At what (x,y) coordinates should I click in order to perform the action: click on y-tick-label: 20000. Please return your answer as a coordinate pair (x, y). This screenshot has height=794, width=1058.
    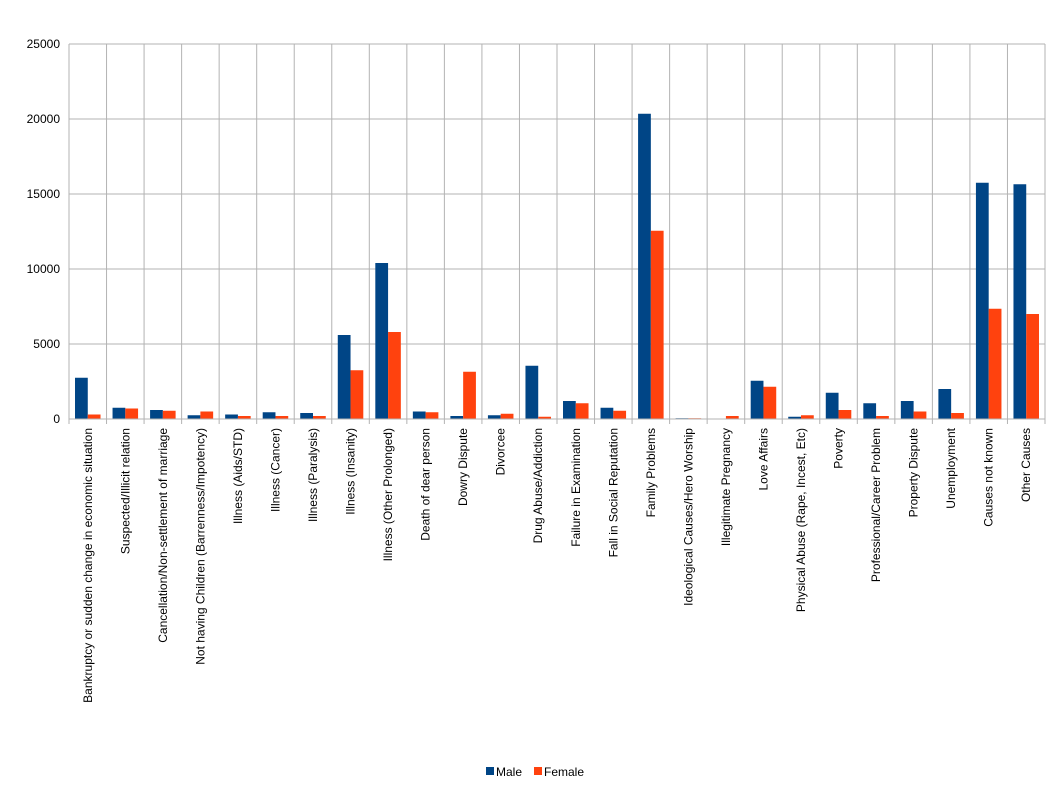
    Looking at the image, I should click on (44, 119).